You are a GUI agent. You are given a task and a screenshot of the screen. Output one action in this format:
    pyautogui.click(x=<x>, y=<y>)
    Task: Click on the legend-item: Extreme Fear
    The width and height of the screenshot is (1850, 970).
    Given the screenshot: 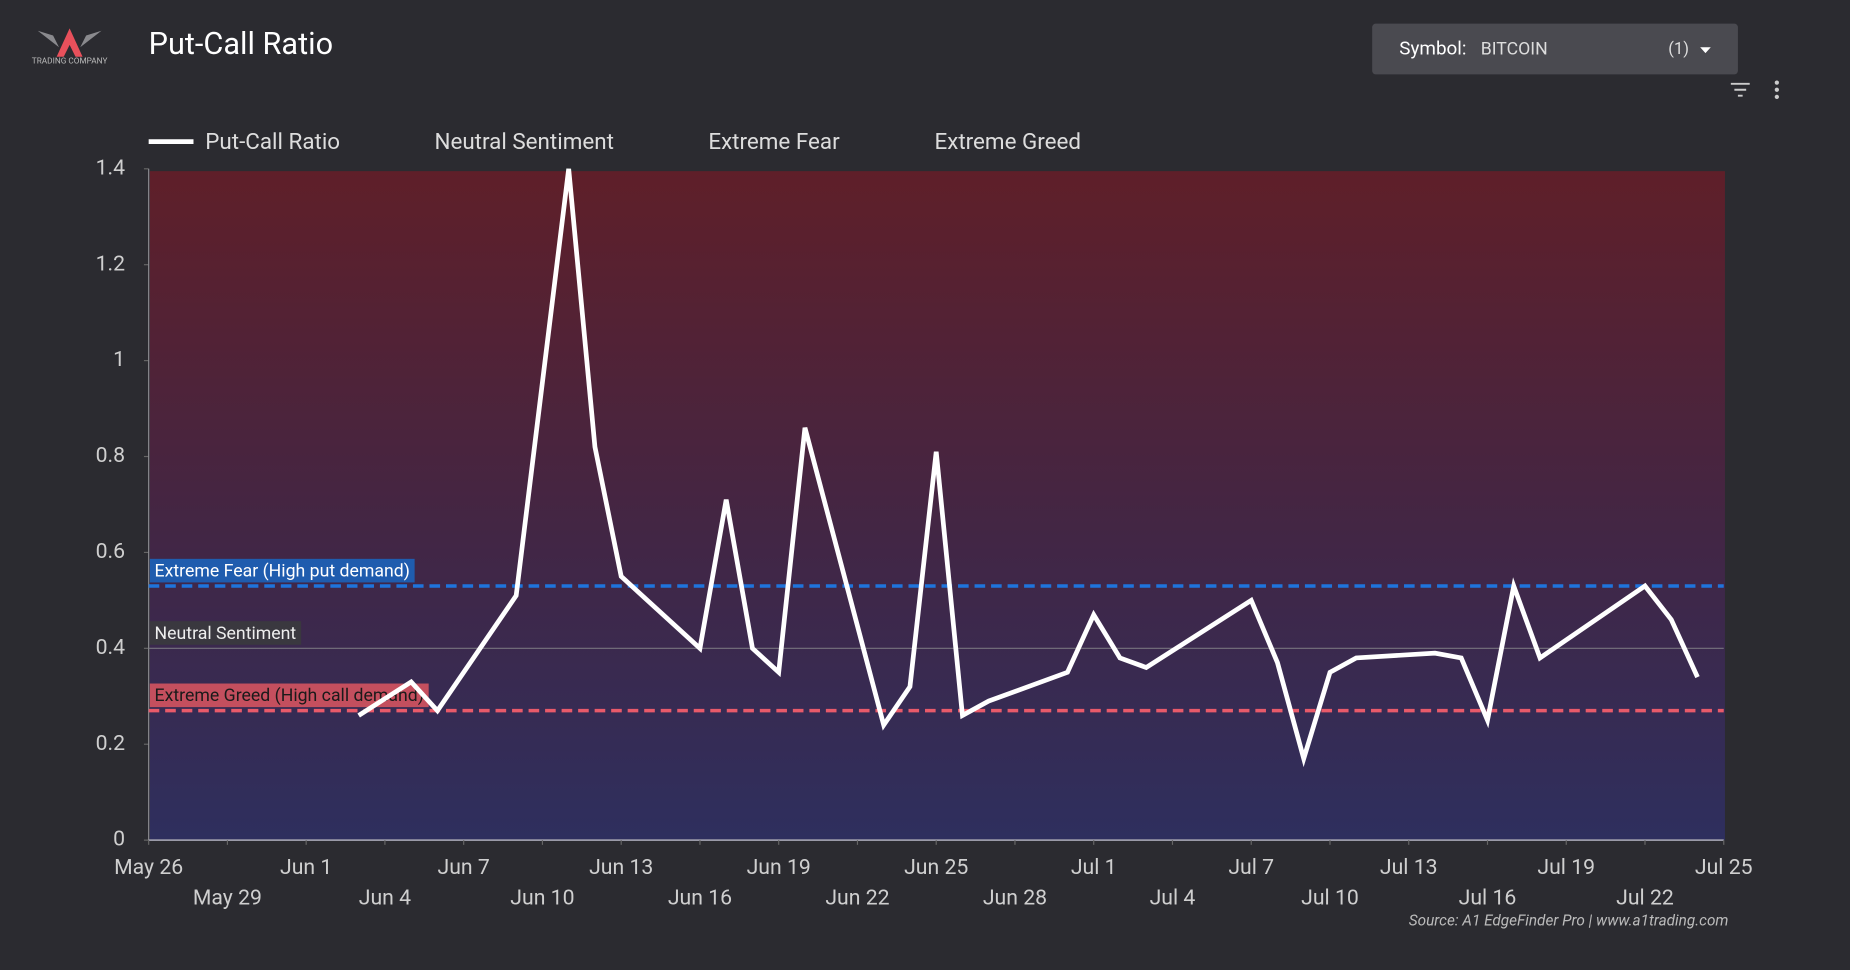 What is the action you would take?
    pyautogui.click(x=774, y=142)
    